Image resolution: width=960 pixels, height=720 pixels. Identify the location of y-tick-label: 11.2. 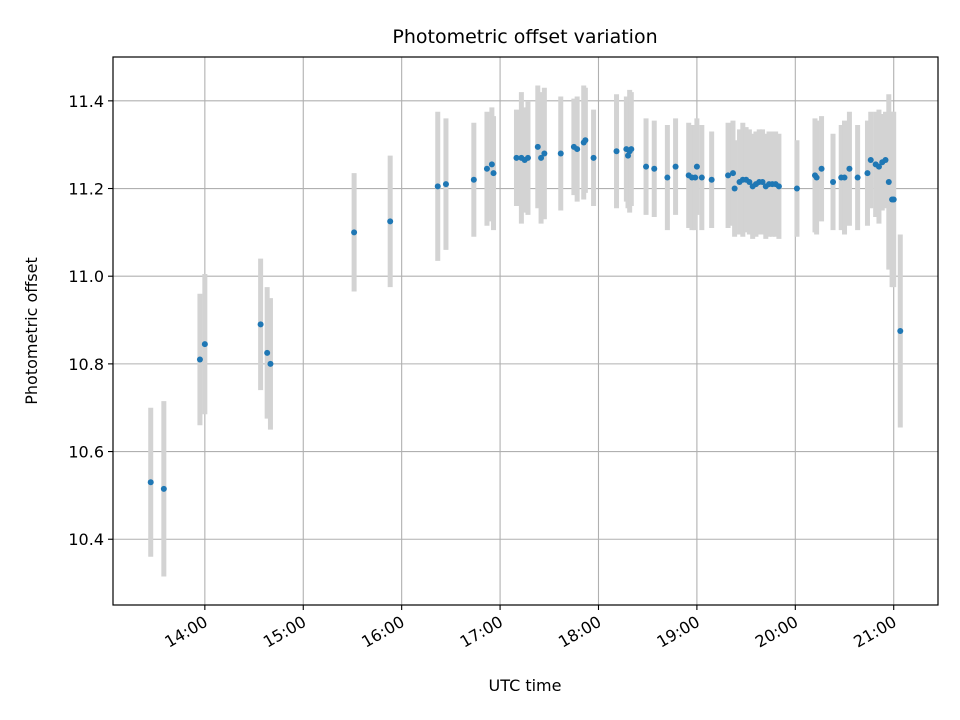
(86, 189).